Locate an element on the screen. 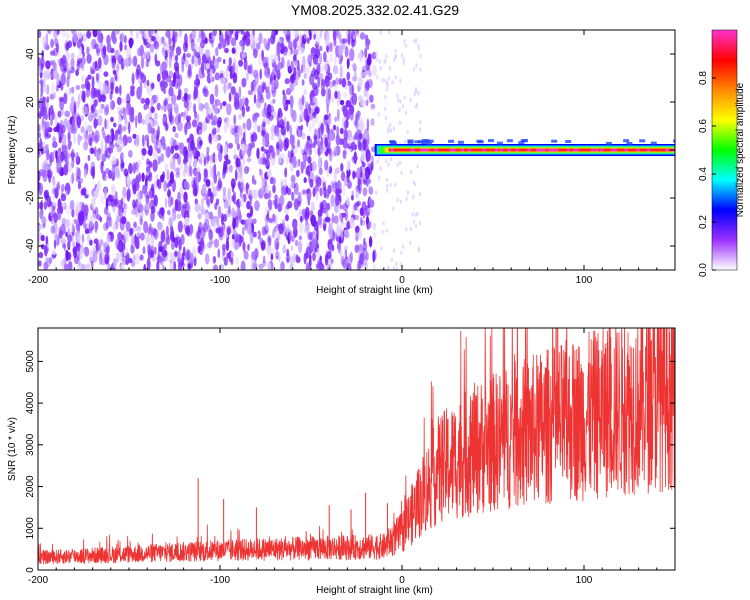 Image resolution: width=750 pixels, height=600 pixels. snr-ytick-label: 5000 is located at coordinates (30, 361).